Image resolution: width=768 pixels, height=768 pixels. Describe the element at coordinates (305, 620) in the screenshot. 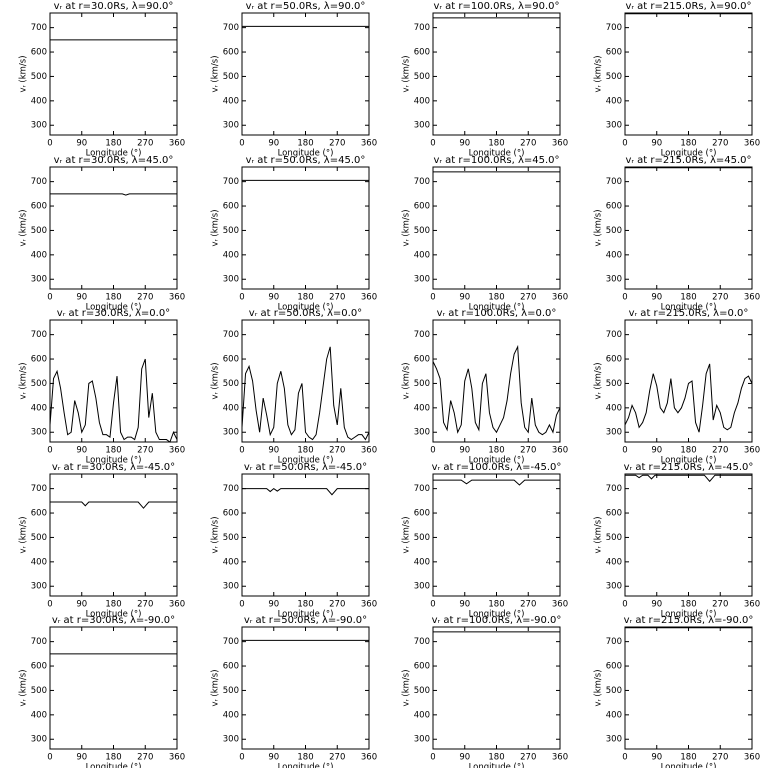

I see `chart-title: vᵣ at r=50.0Rs, λ=-90.0°` at that location.